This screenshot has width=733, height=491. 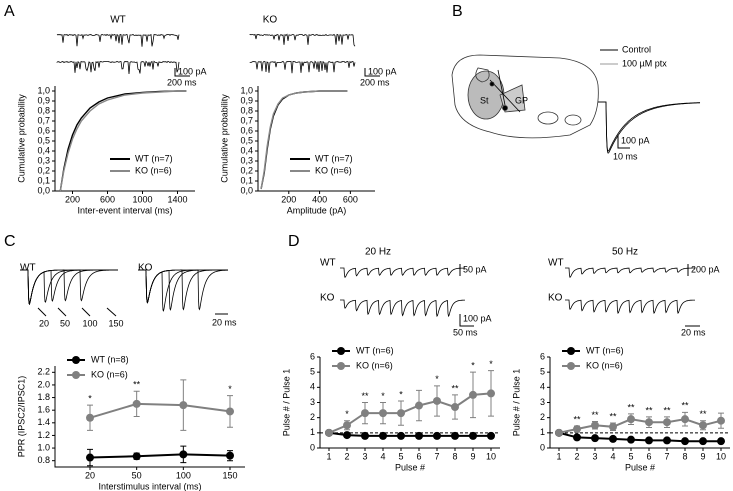 What do you see at coordinates (124, 210) in the screenshot?
I see `x-axis-label: Inter-event interval (ms)` at bounding box center [124, 210].